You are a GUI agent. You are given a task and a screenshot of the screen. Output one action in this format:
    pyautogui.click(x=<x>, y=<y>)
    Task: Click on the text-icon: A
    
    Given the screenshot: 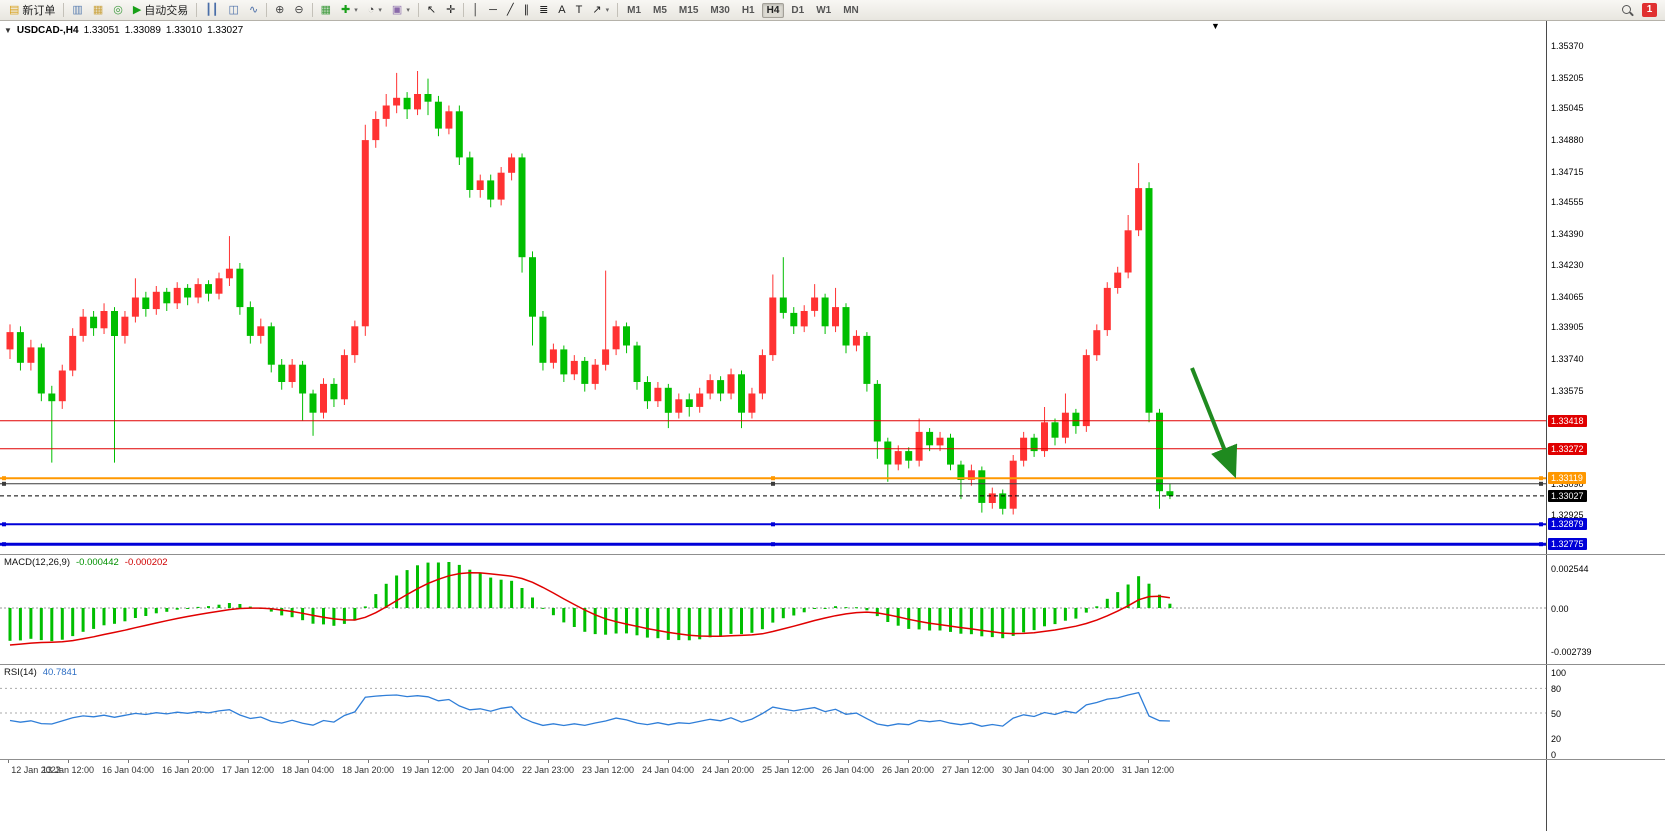 What is the action you would take?
    pyautogui.click(x=561, y=10)
    